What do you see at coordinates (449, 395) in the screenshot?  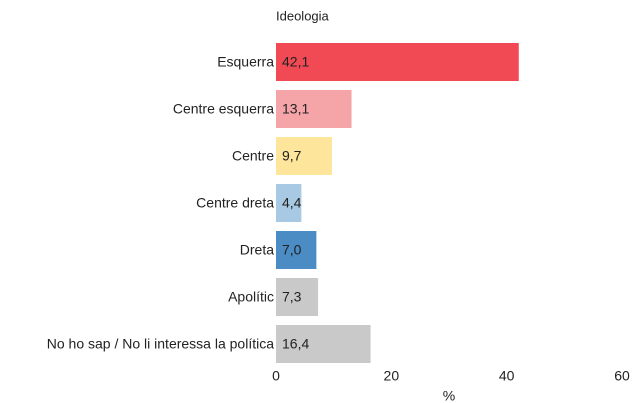 I see `x-axis-label: %` at bounding box center [449, 395].